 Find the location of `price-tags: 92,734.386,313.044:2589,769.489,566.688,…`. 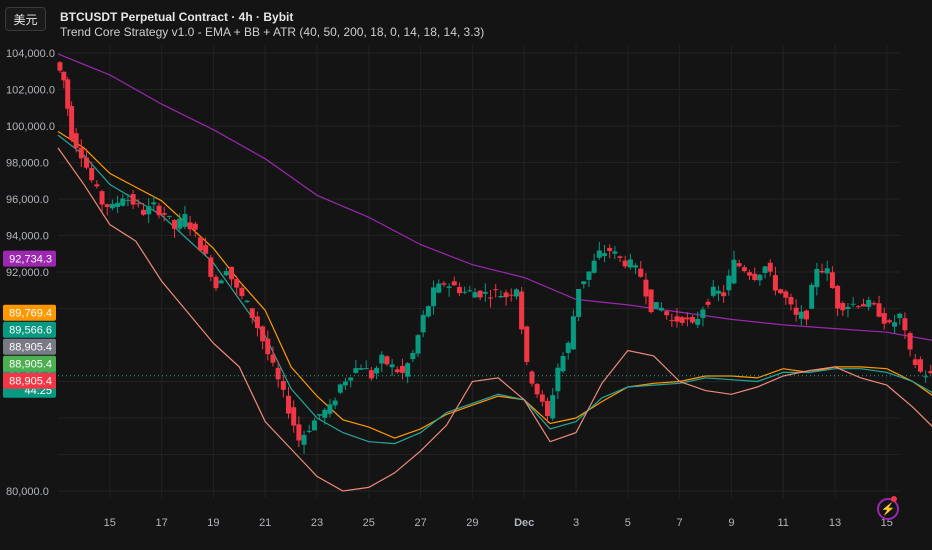

price-tags: 92,734.386,313.044:2589,769.489,566.688,… is located at coordinates (29, 324).